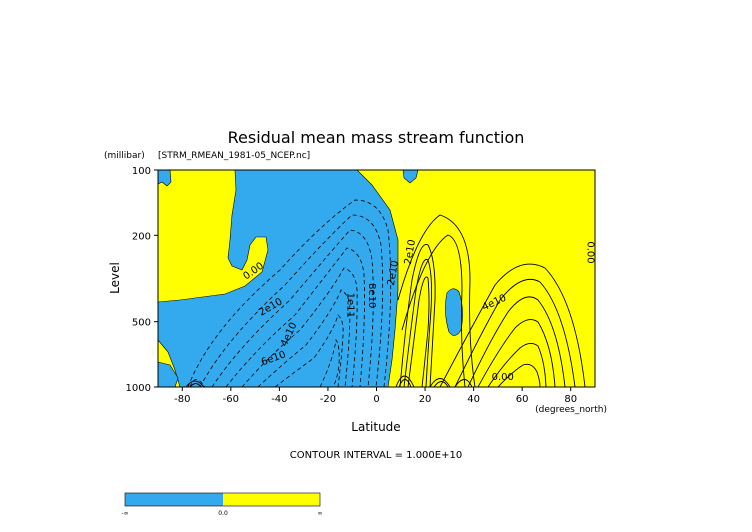 This screenshot has height=532, width=752. Describe the element at coordinates (168, 374) in the screenshot. I see `negative-region-surface` at that location.